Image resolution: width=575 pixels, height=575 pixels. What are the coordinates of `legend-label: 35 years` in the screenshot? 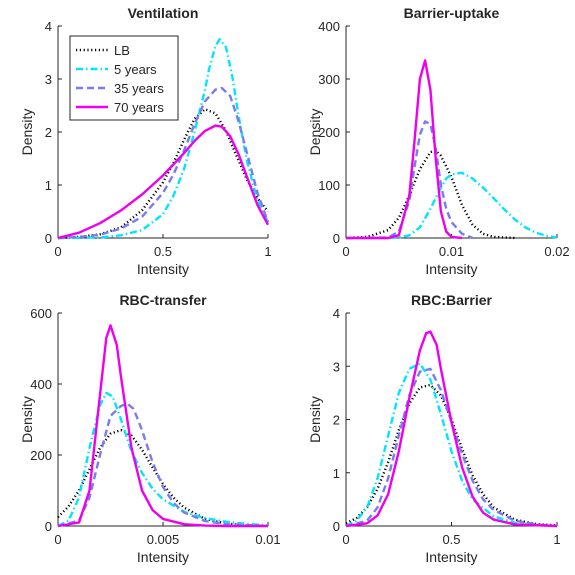 It's located at (139, 88).